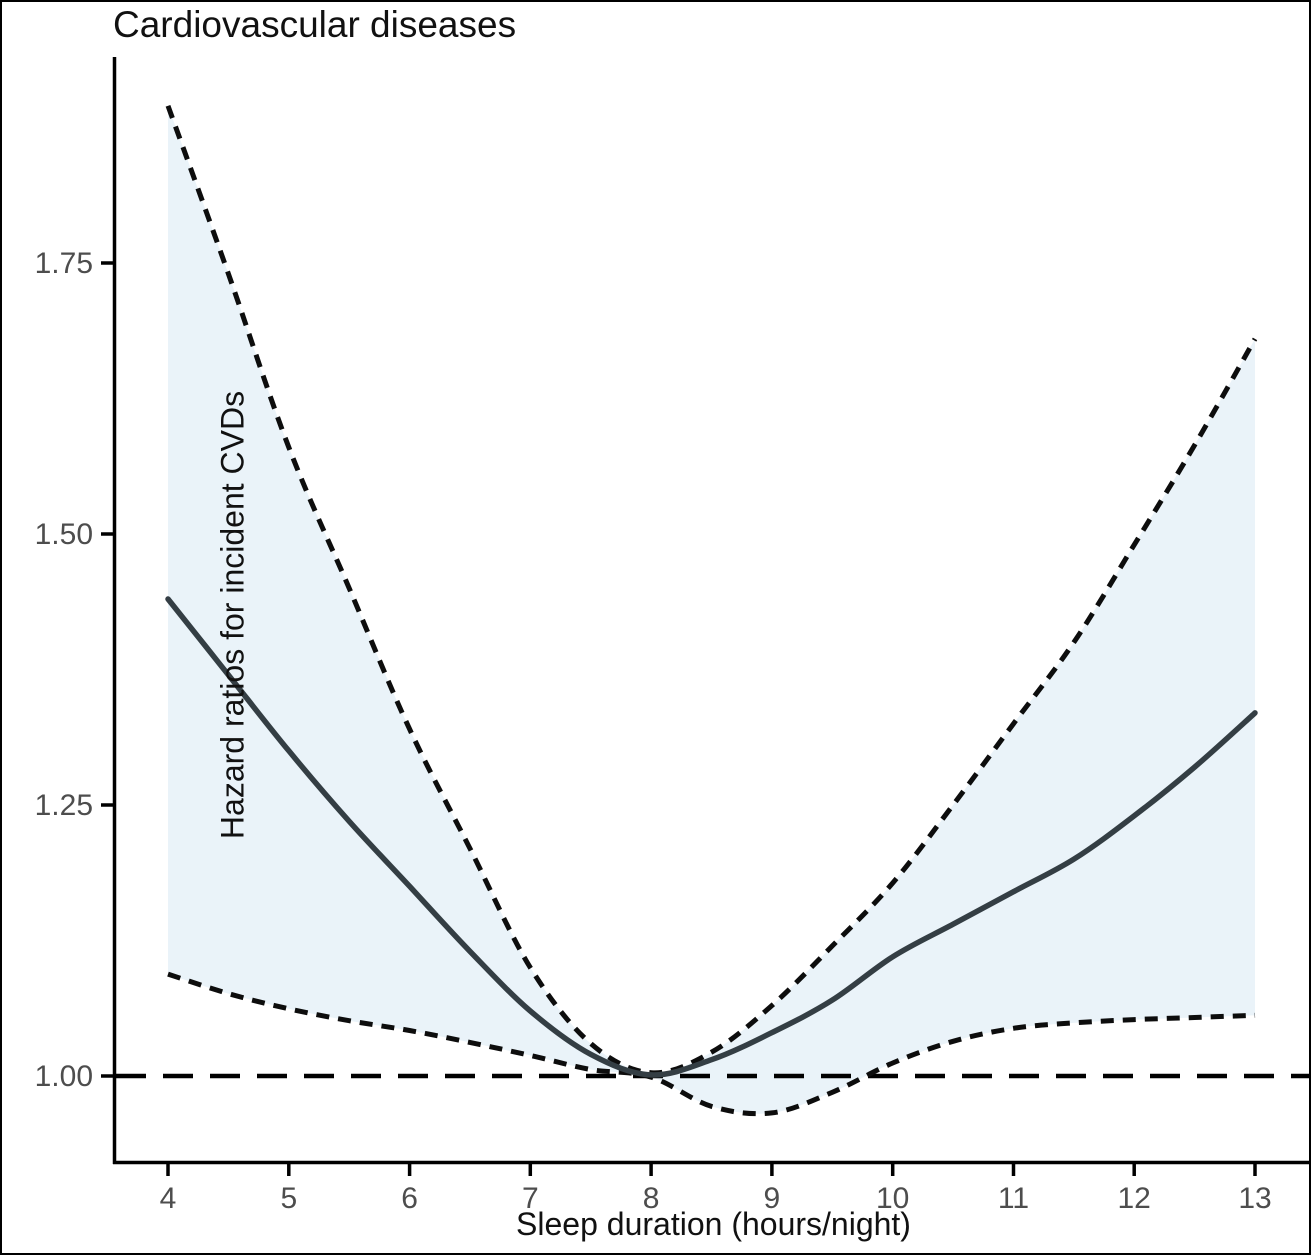  Describe the element at coordinates (1013, 1198) in the screenshot. I see `x-tick-label: 11` at that location.